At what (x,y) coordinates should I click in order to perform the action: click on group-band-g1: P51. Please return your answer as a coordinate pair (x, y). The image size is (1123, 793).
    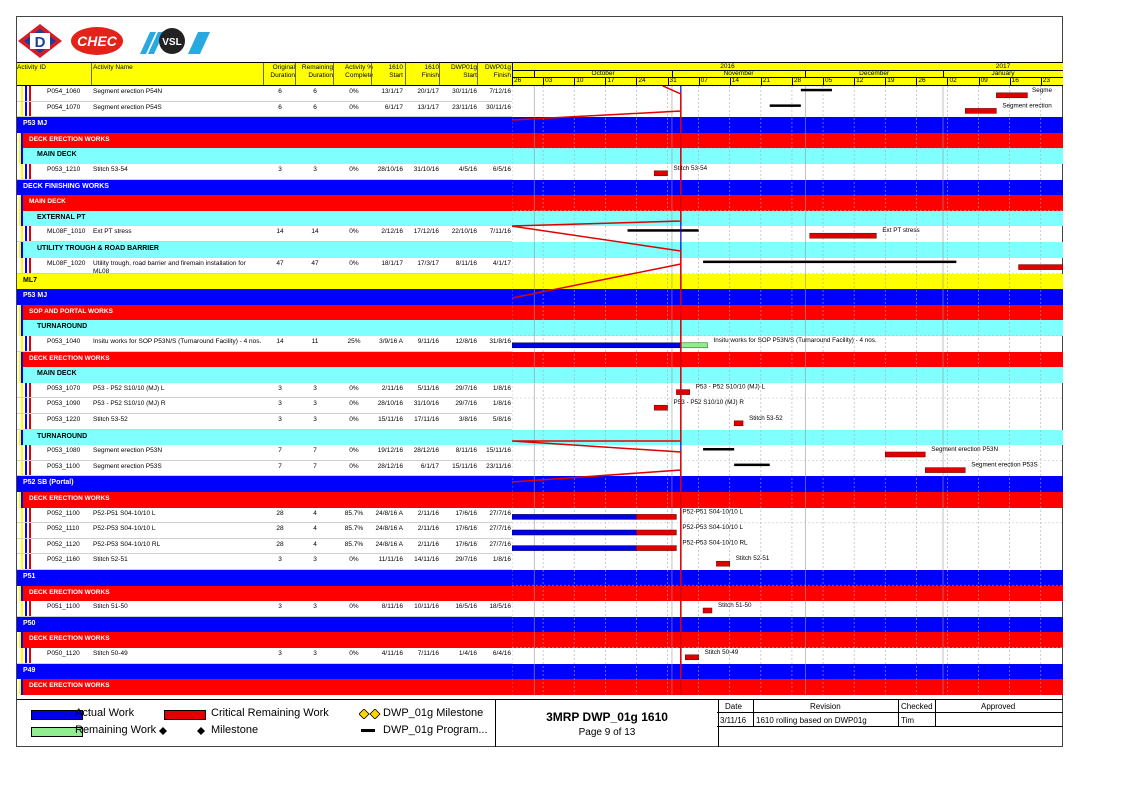
    Looking at the image, I should click on (540, 578).